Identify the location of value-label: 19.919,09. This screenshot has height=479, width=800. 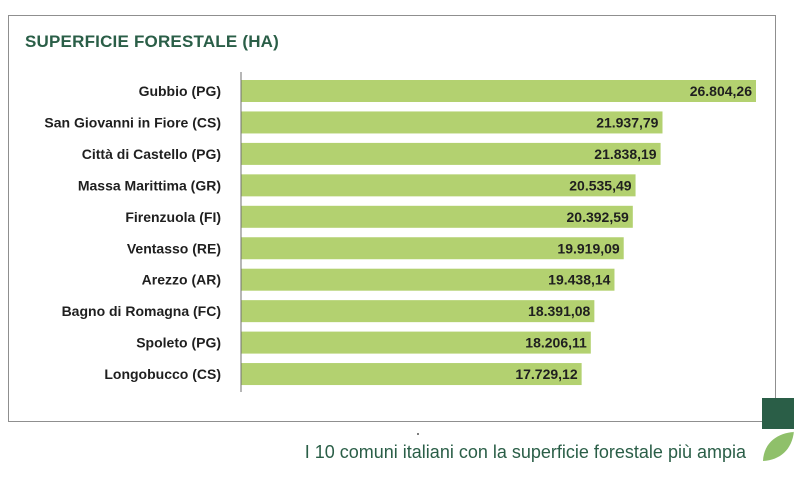
(588, 248).